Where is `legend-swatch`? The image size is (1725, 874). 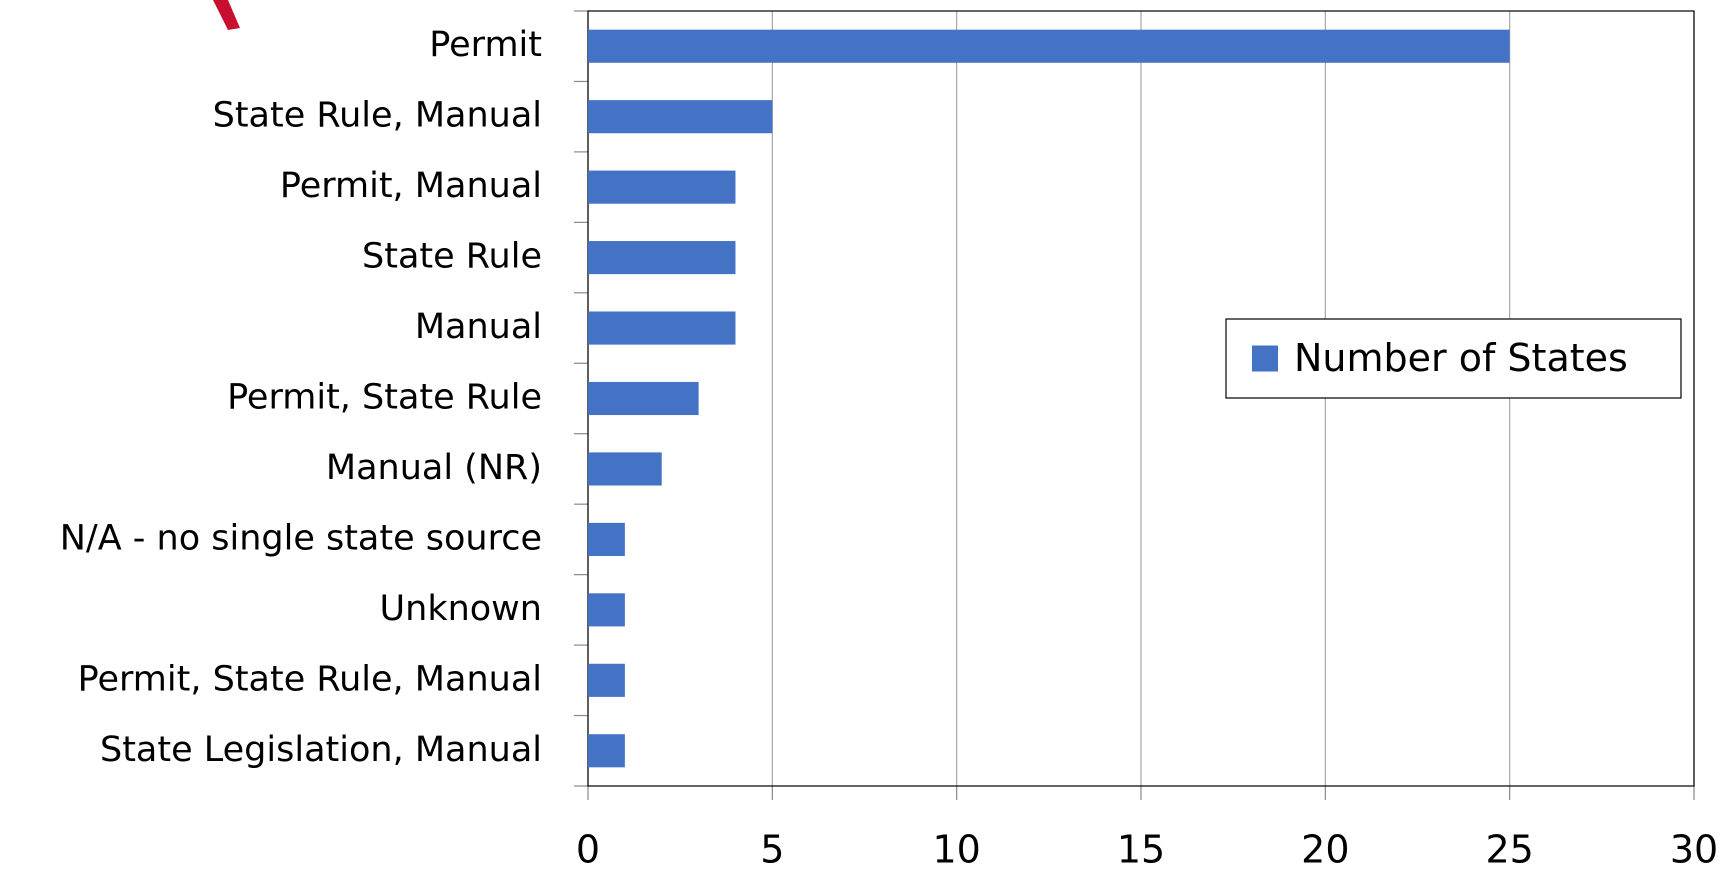
legend-swatch is located at coordinates (1265, 358).